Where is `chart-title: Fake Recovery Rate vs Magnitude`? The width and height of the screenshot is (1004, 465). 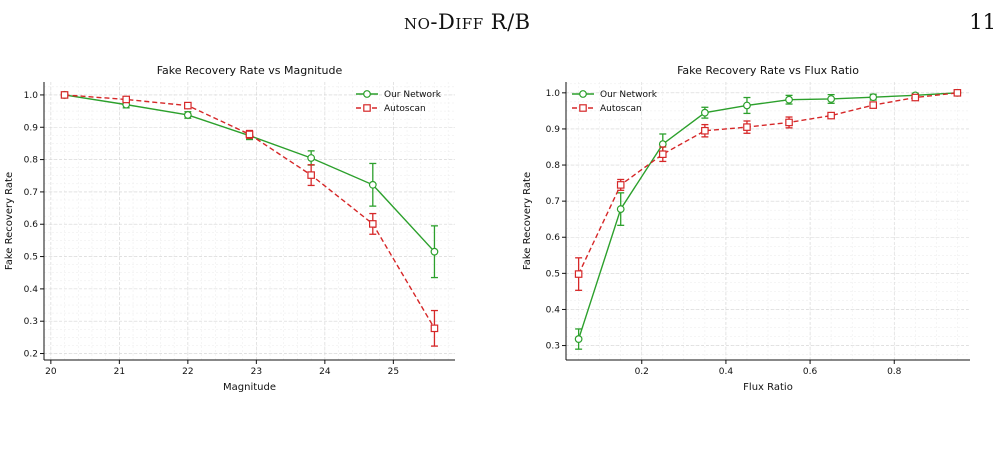 chart-title: Fake Recovery Rate vs Magnitude is located at coordinates (250, 70).